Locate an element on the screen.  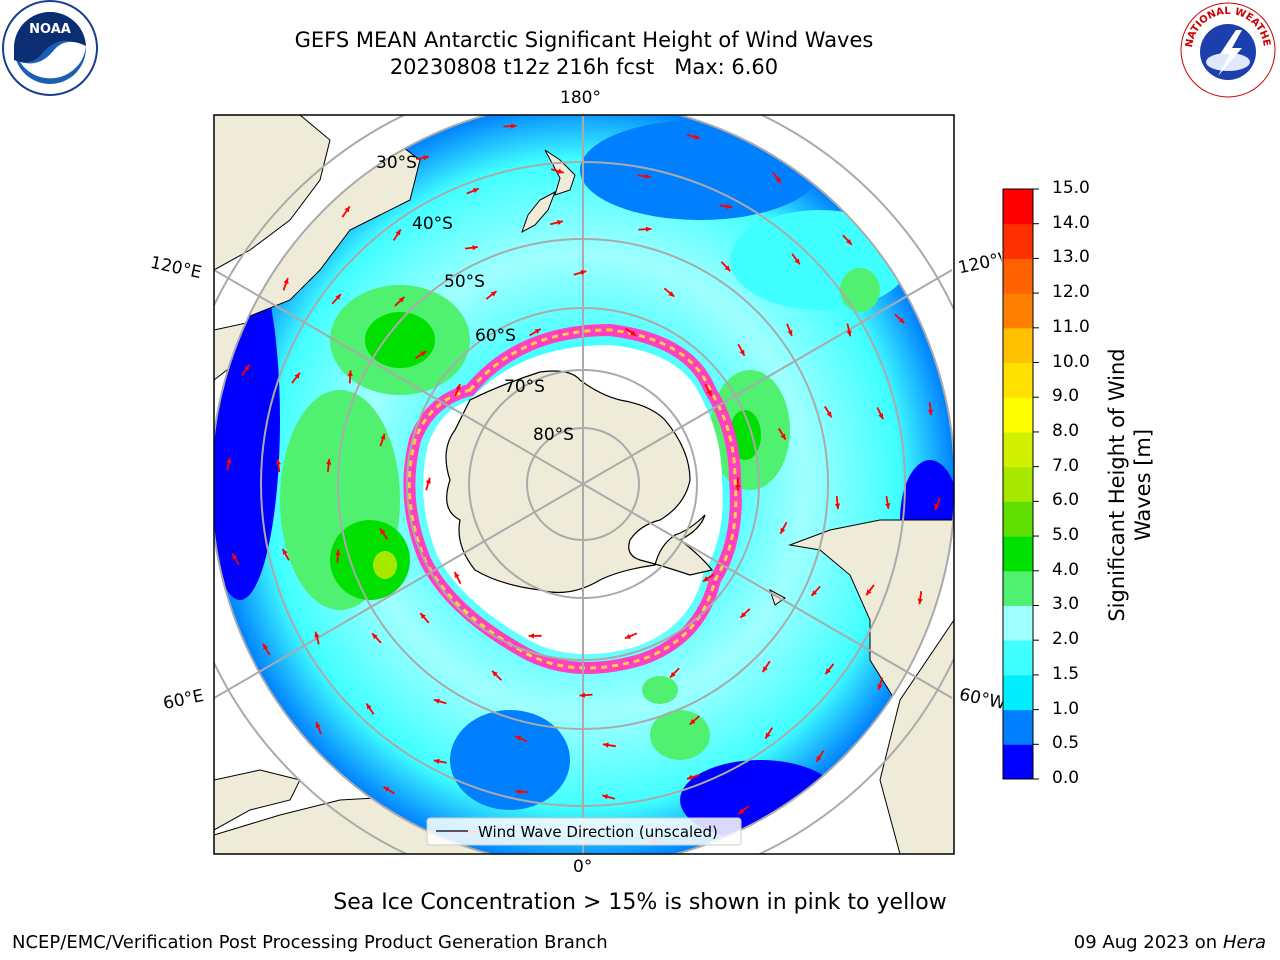
lat-labels: 30°S 40°S 50°S 60°S 70°S 80°S is located at coordinates (475, 299).